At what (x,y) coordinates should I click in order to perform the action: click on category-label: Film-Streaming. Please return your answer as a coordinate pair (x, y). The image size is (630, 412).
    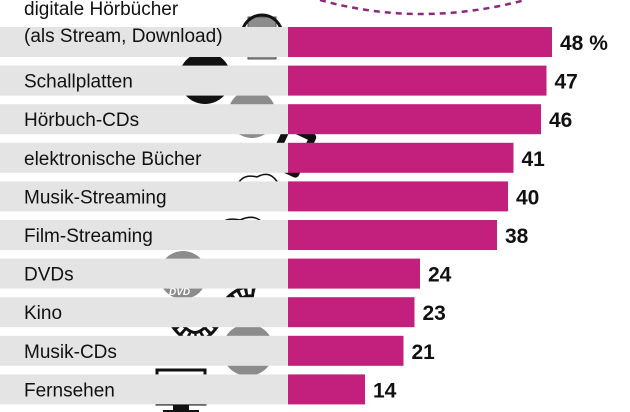
    Looking at the image, I should click on (88, 236).